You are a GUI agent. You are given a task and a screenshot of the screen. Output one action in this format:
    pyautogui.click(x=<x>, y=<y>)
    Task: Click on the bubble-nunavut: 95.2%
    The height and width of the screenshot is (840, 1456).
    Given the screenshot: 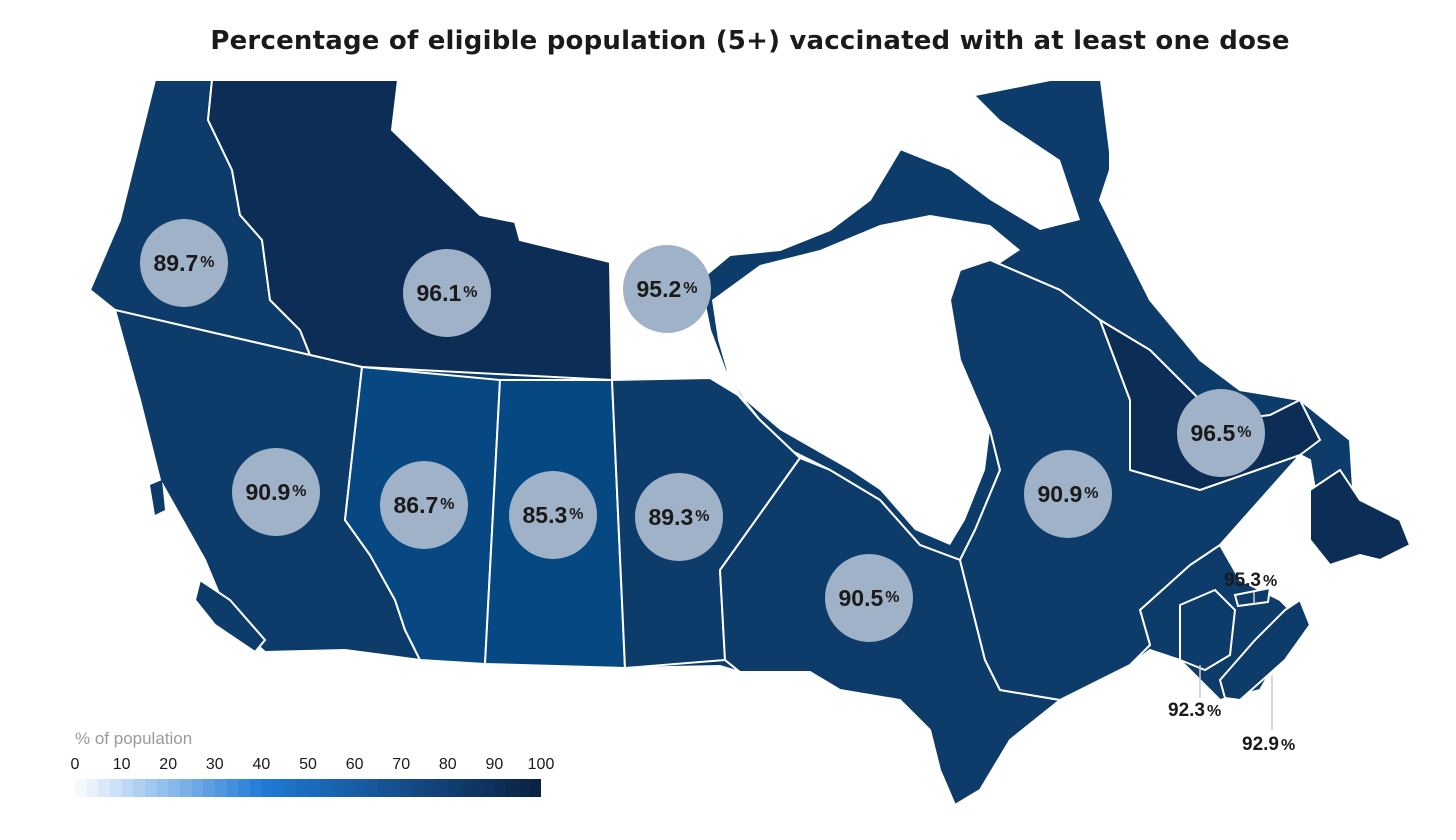 What is the action you would take?
    pyautogui.click(x=667, y=289)
    